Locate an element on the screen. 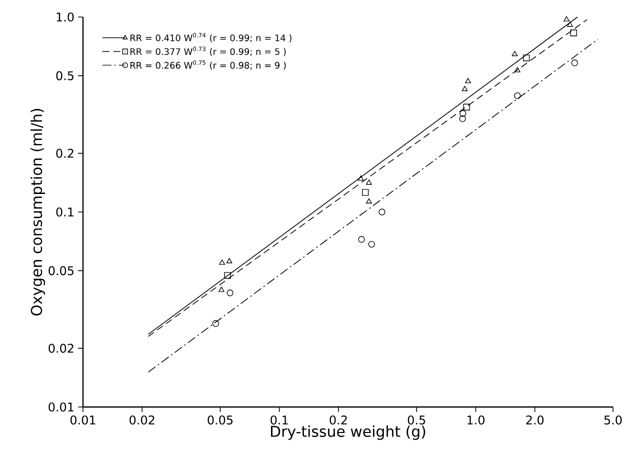 Image resolution: width=634 pixels, height=463 pixels. y-tick-label: 0.1 is located at coordinates (65, 212).